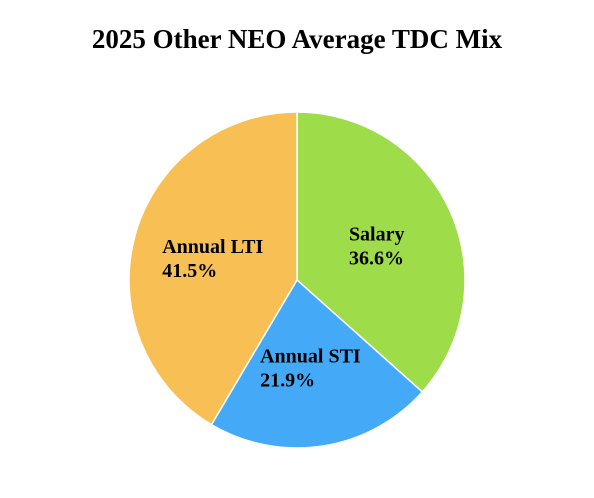 The width and height of the screenshot is (594, 498). What do you see at coordinates (287, 380) in the screenshot?
I see `slice-value-annual-sti: 21.9%` at bounding box center [287, 380].